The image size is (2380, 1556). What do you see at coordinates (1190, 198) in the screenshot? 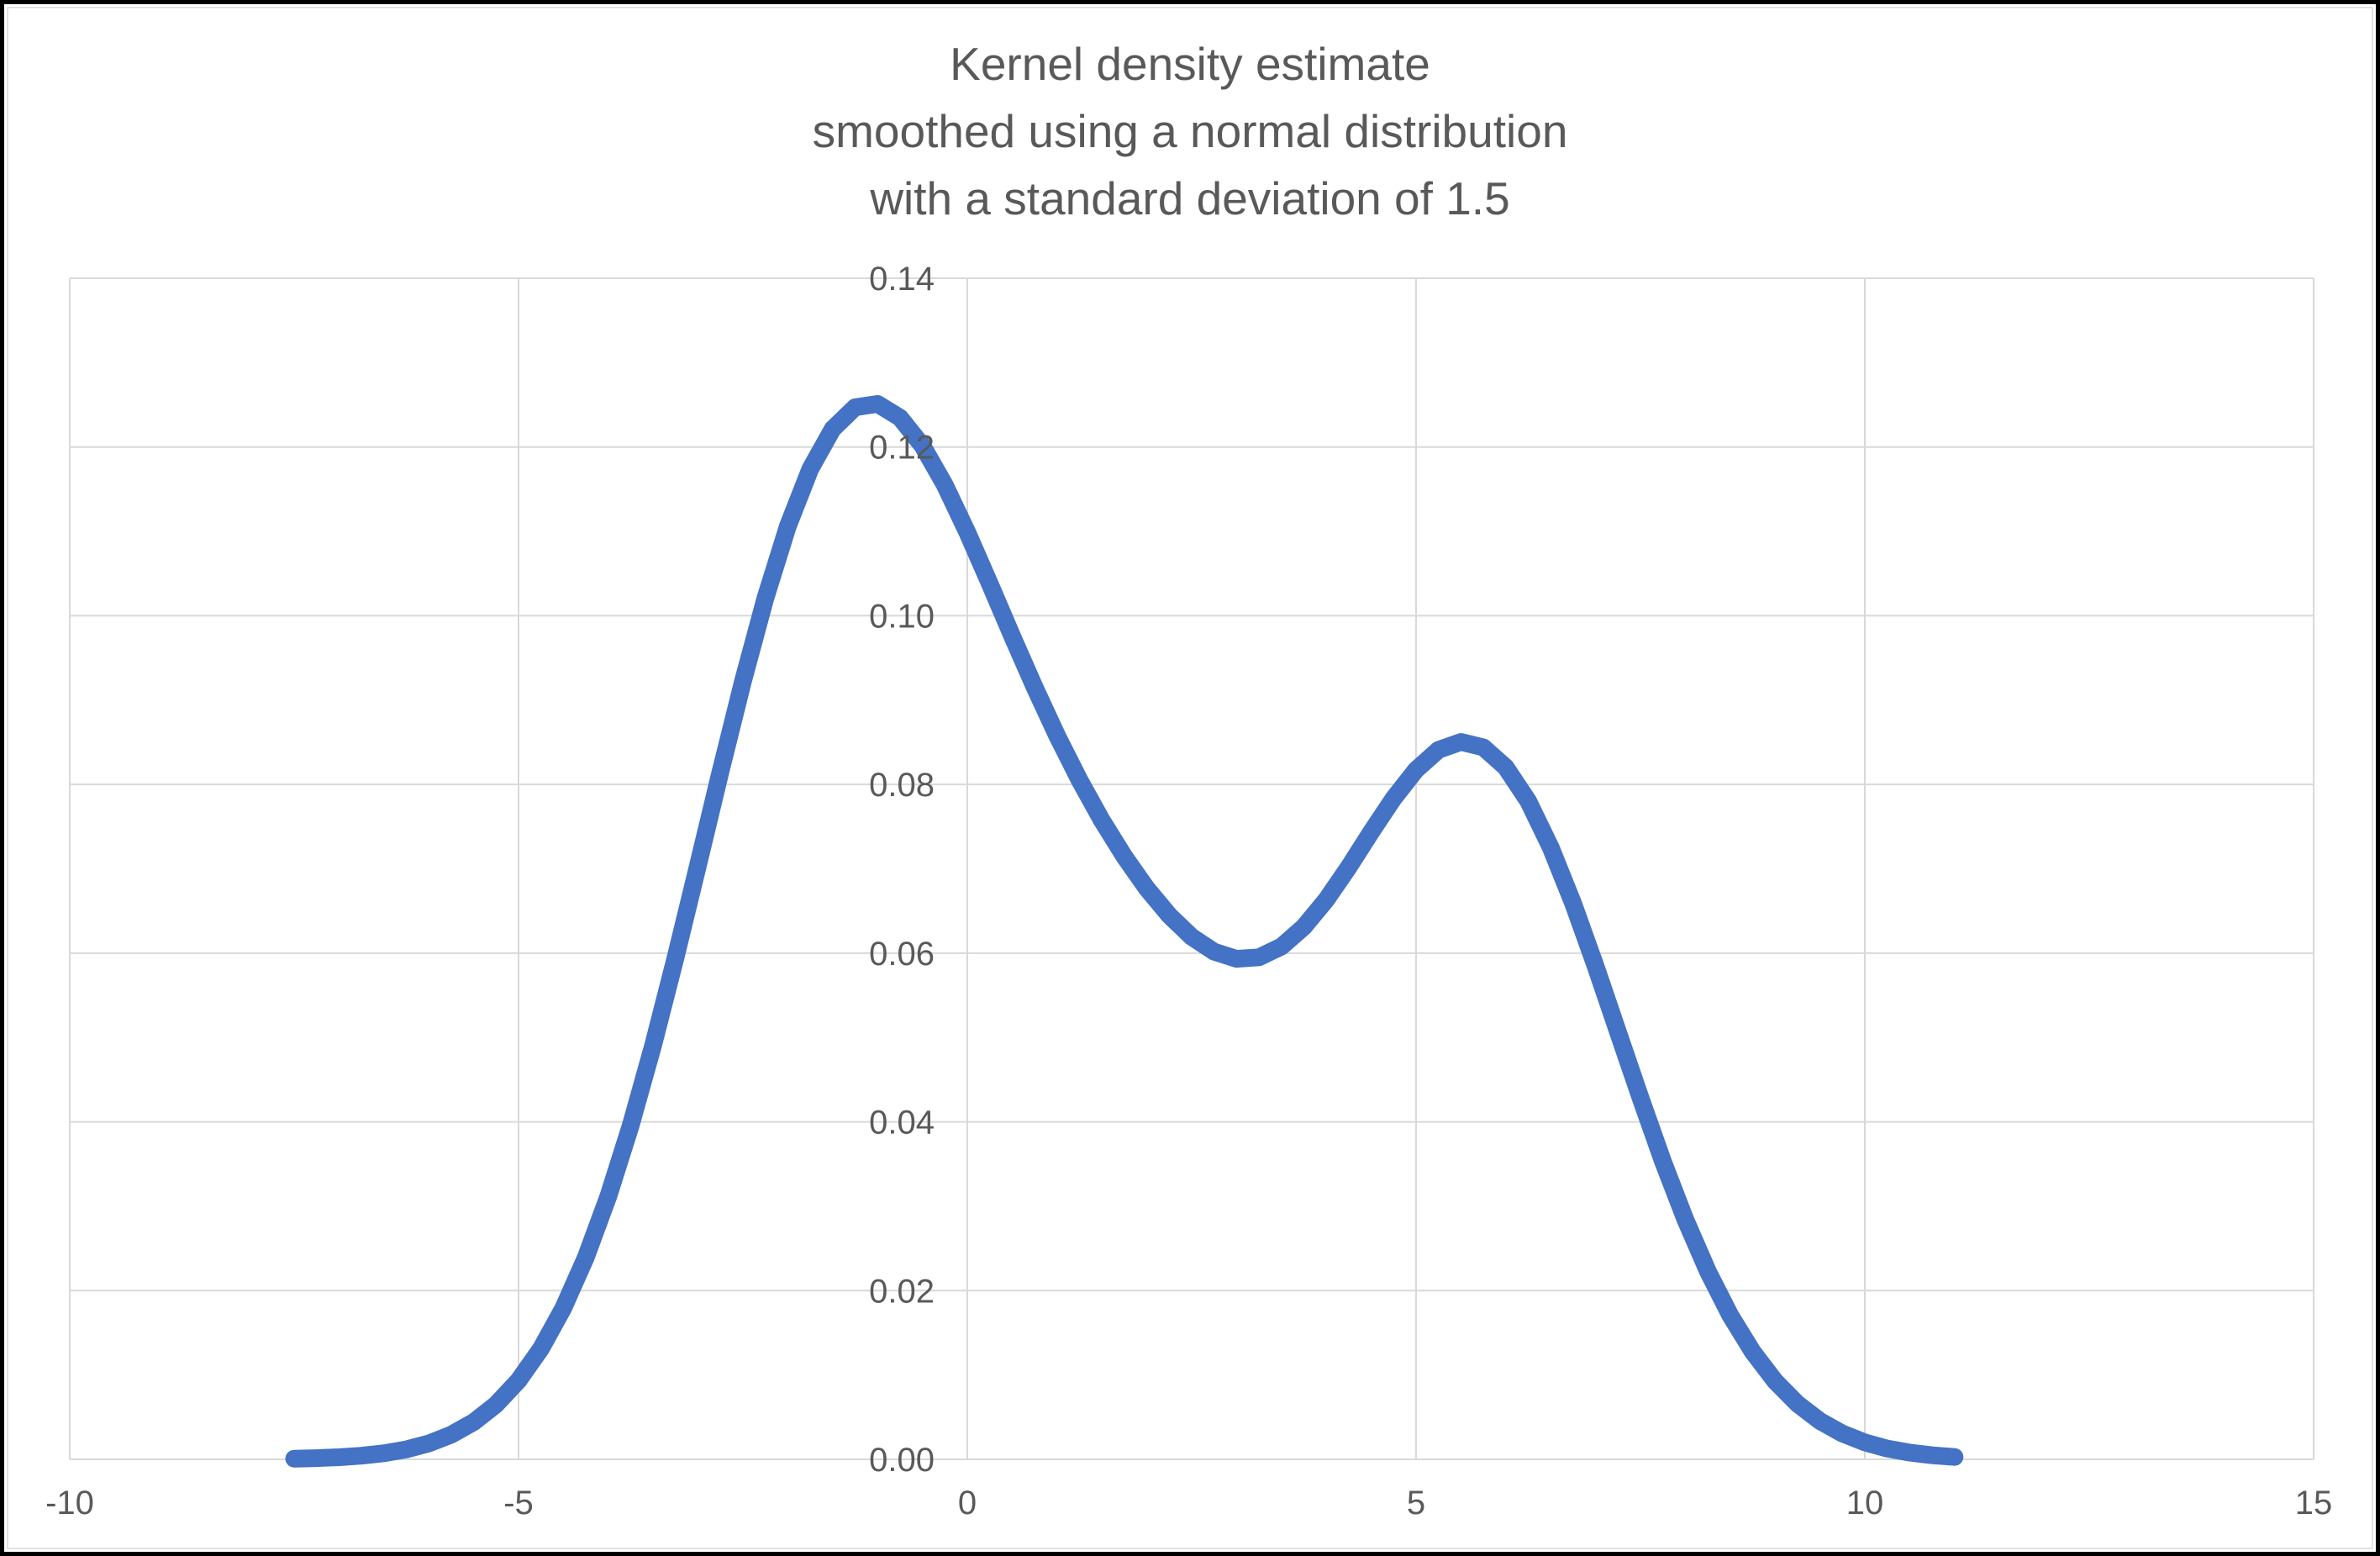
I see `chart-title-line-3: with a standard deviation of 1.5` at bounding box center [1190, 198].